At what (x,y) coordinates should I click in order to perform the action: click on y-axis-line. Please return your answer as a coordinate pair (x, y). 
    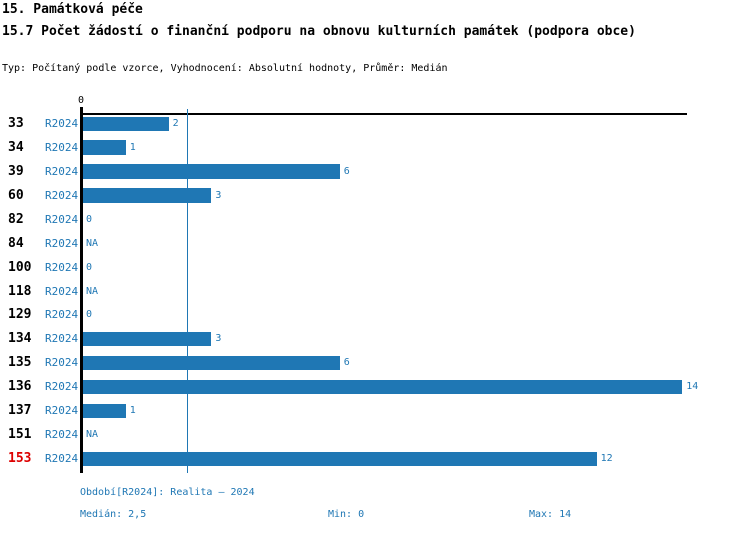
    Looking at the image, I should click on (81, 290).